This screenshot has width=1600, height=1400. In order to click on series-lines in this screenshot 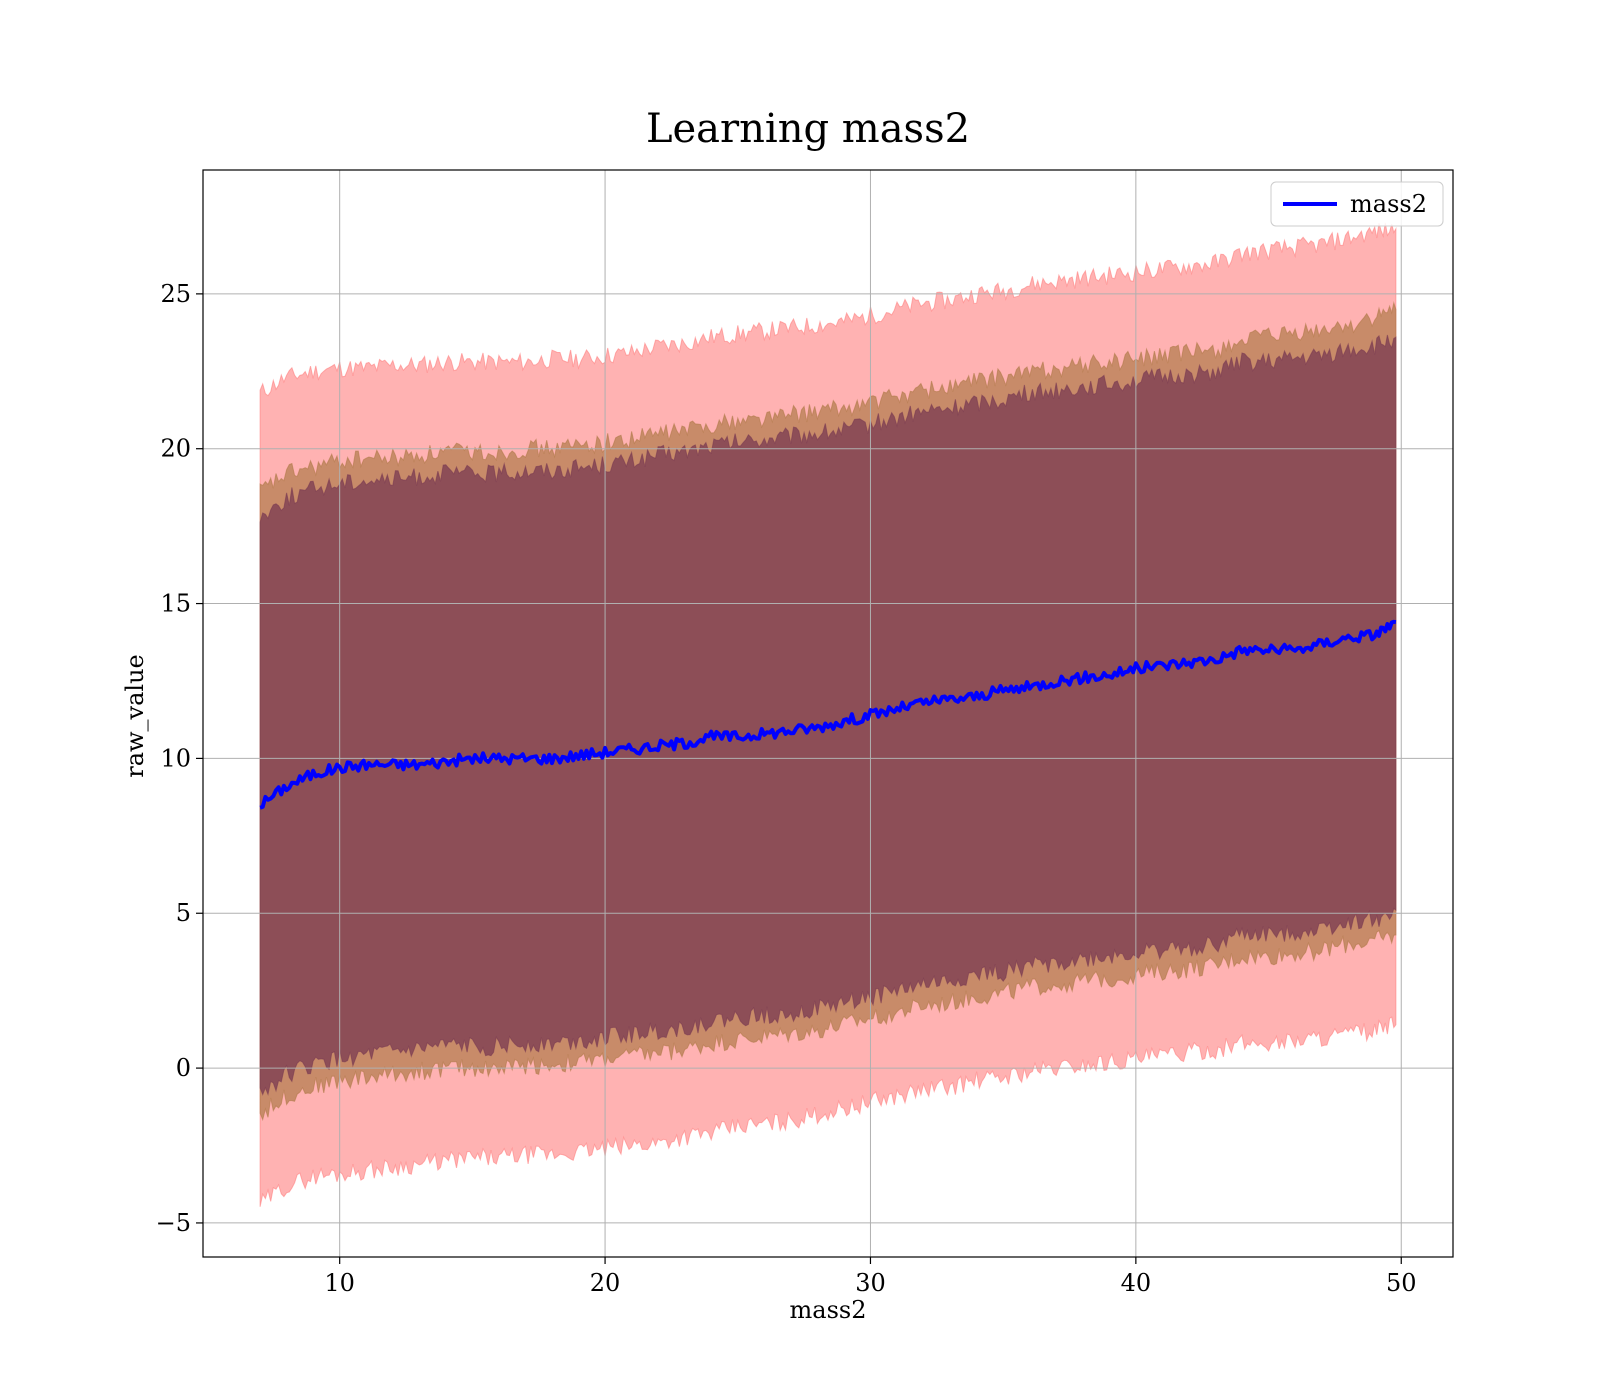, I will do `click(828, 714)`.